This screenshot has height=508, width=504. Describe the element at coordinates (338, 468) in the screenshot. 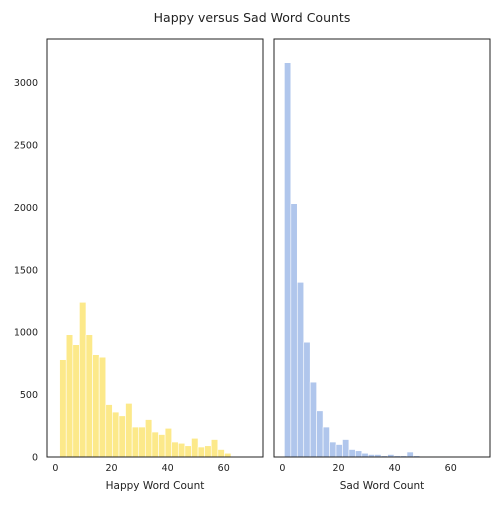

I see `sad-x-tick-label: 20` at that location.